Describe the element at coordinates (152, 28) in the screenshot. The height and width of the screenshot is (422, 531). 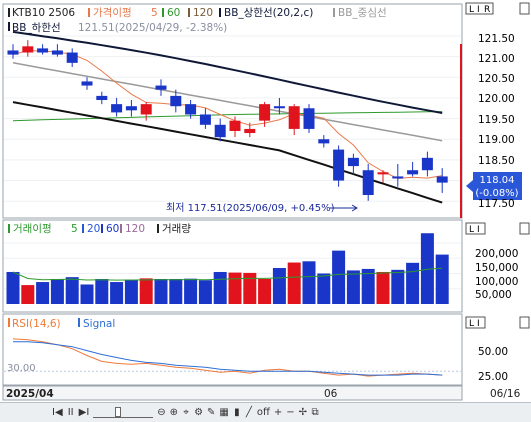
I see `bb-lower-readout: 121.51(2025/04/29, -2.38%)` at that location.